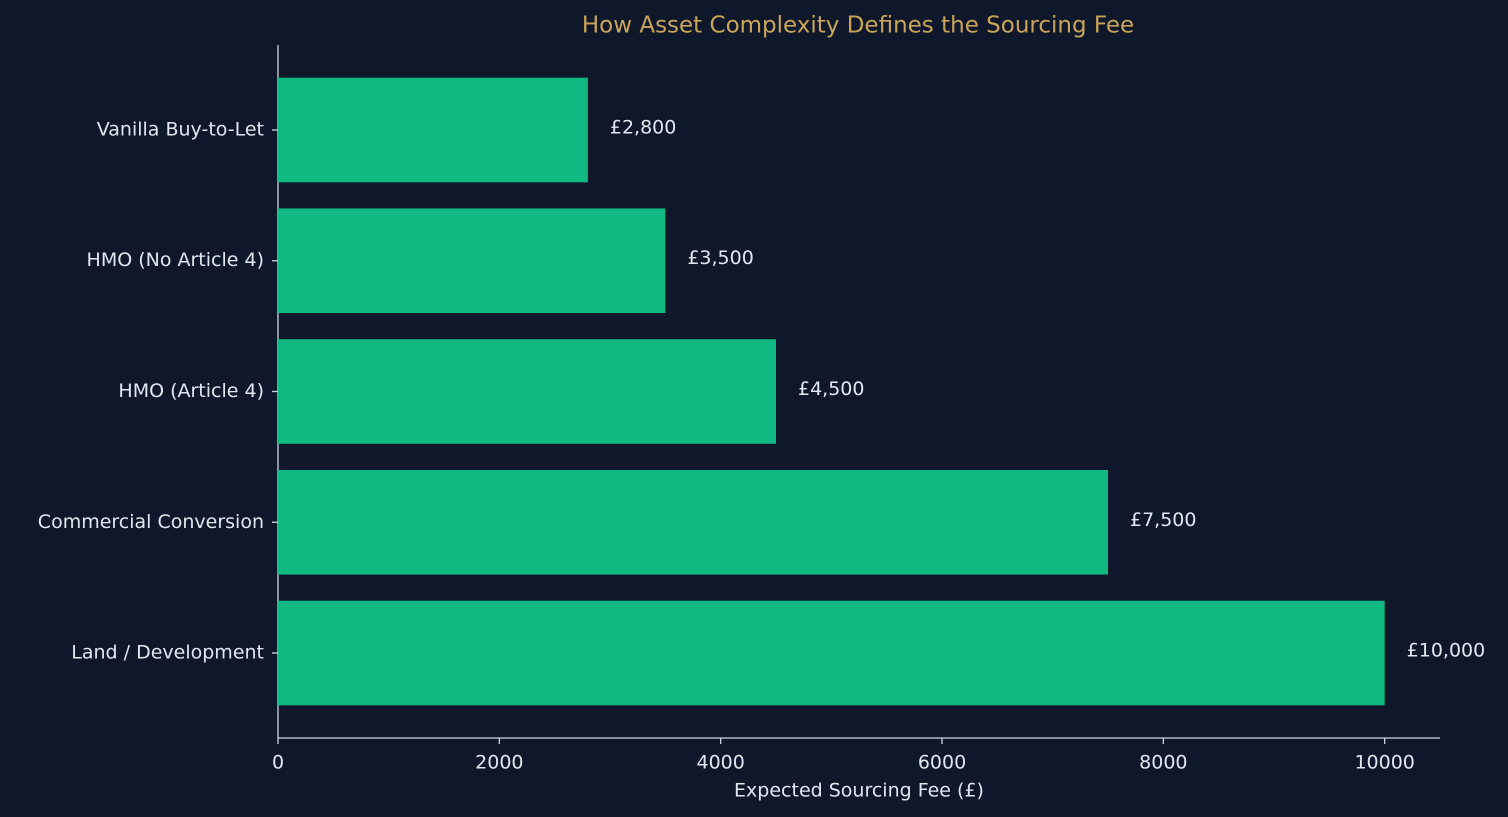  What do you see at coordinates (1163, 763) in the screenshot?
I see `x-tick-label: 8000` at bounding box center [1163, 763].